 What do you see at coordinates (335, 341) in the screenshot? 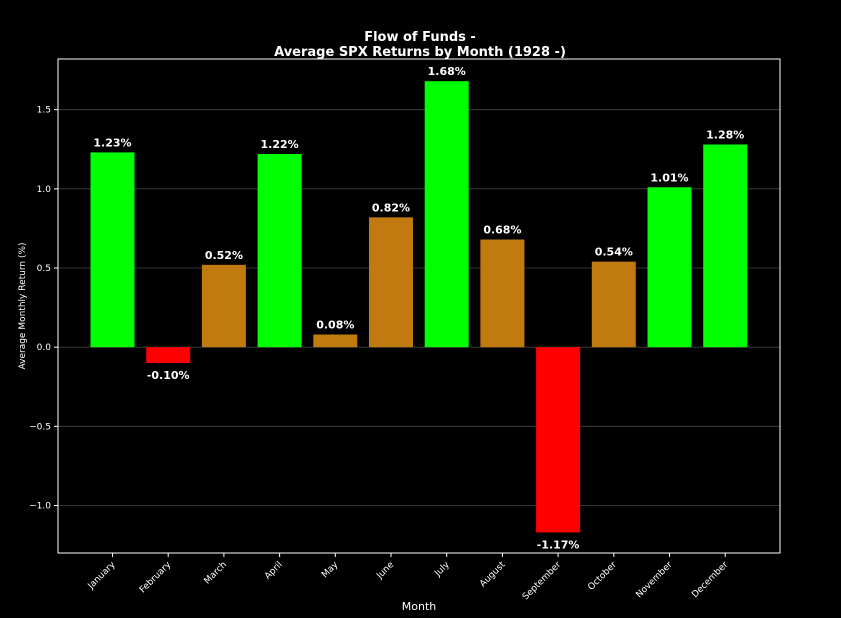
I see `bar-may` at bounding box center [335, 341].